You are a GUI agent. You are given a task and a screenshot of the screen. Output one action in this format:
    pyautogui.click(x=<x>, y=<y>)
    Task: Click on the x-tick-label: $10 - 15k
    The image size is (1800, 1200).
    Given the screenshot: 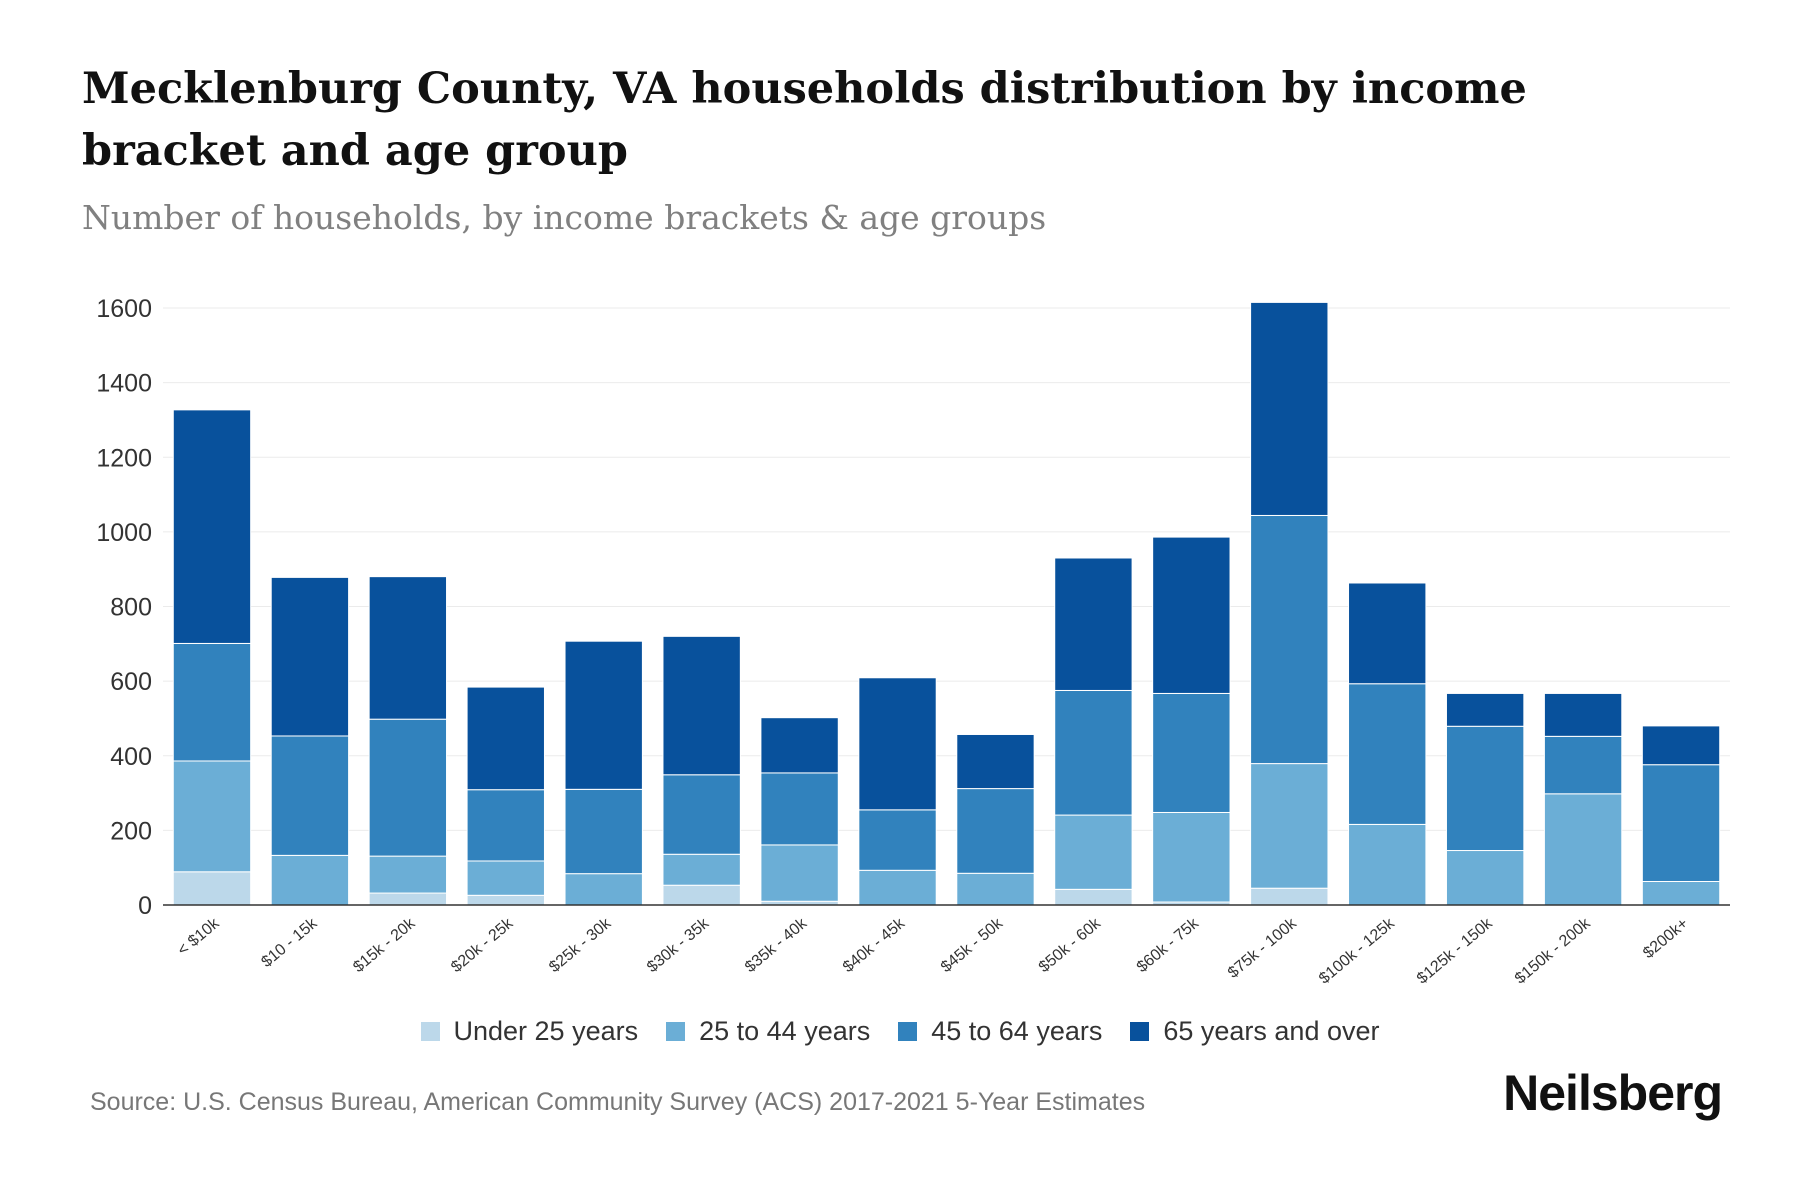 What is the action you would take?
    pyautogui.click(x=289, y=942)
    